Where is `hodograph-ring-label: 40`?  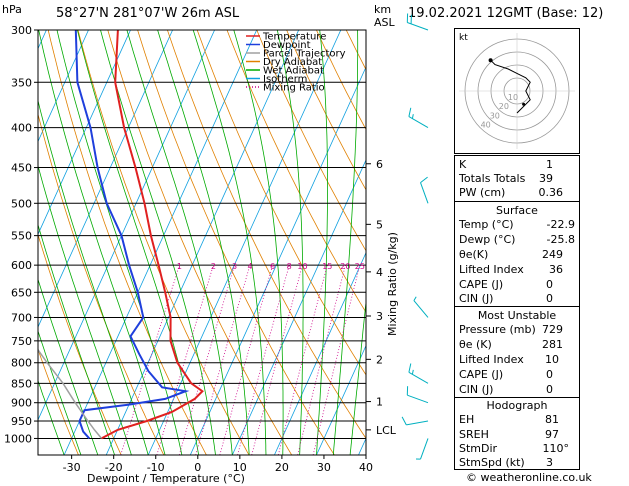 hodograph-ring-label: 40 is located at coordinates (486, 124).